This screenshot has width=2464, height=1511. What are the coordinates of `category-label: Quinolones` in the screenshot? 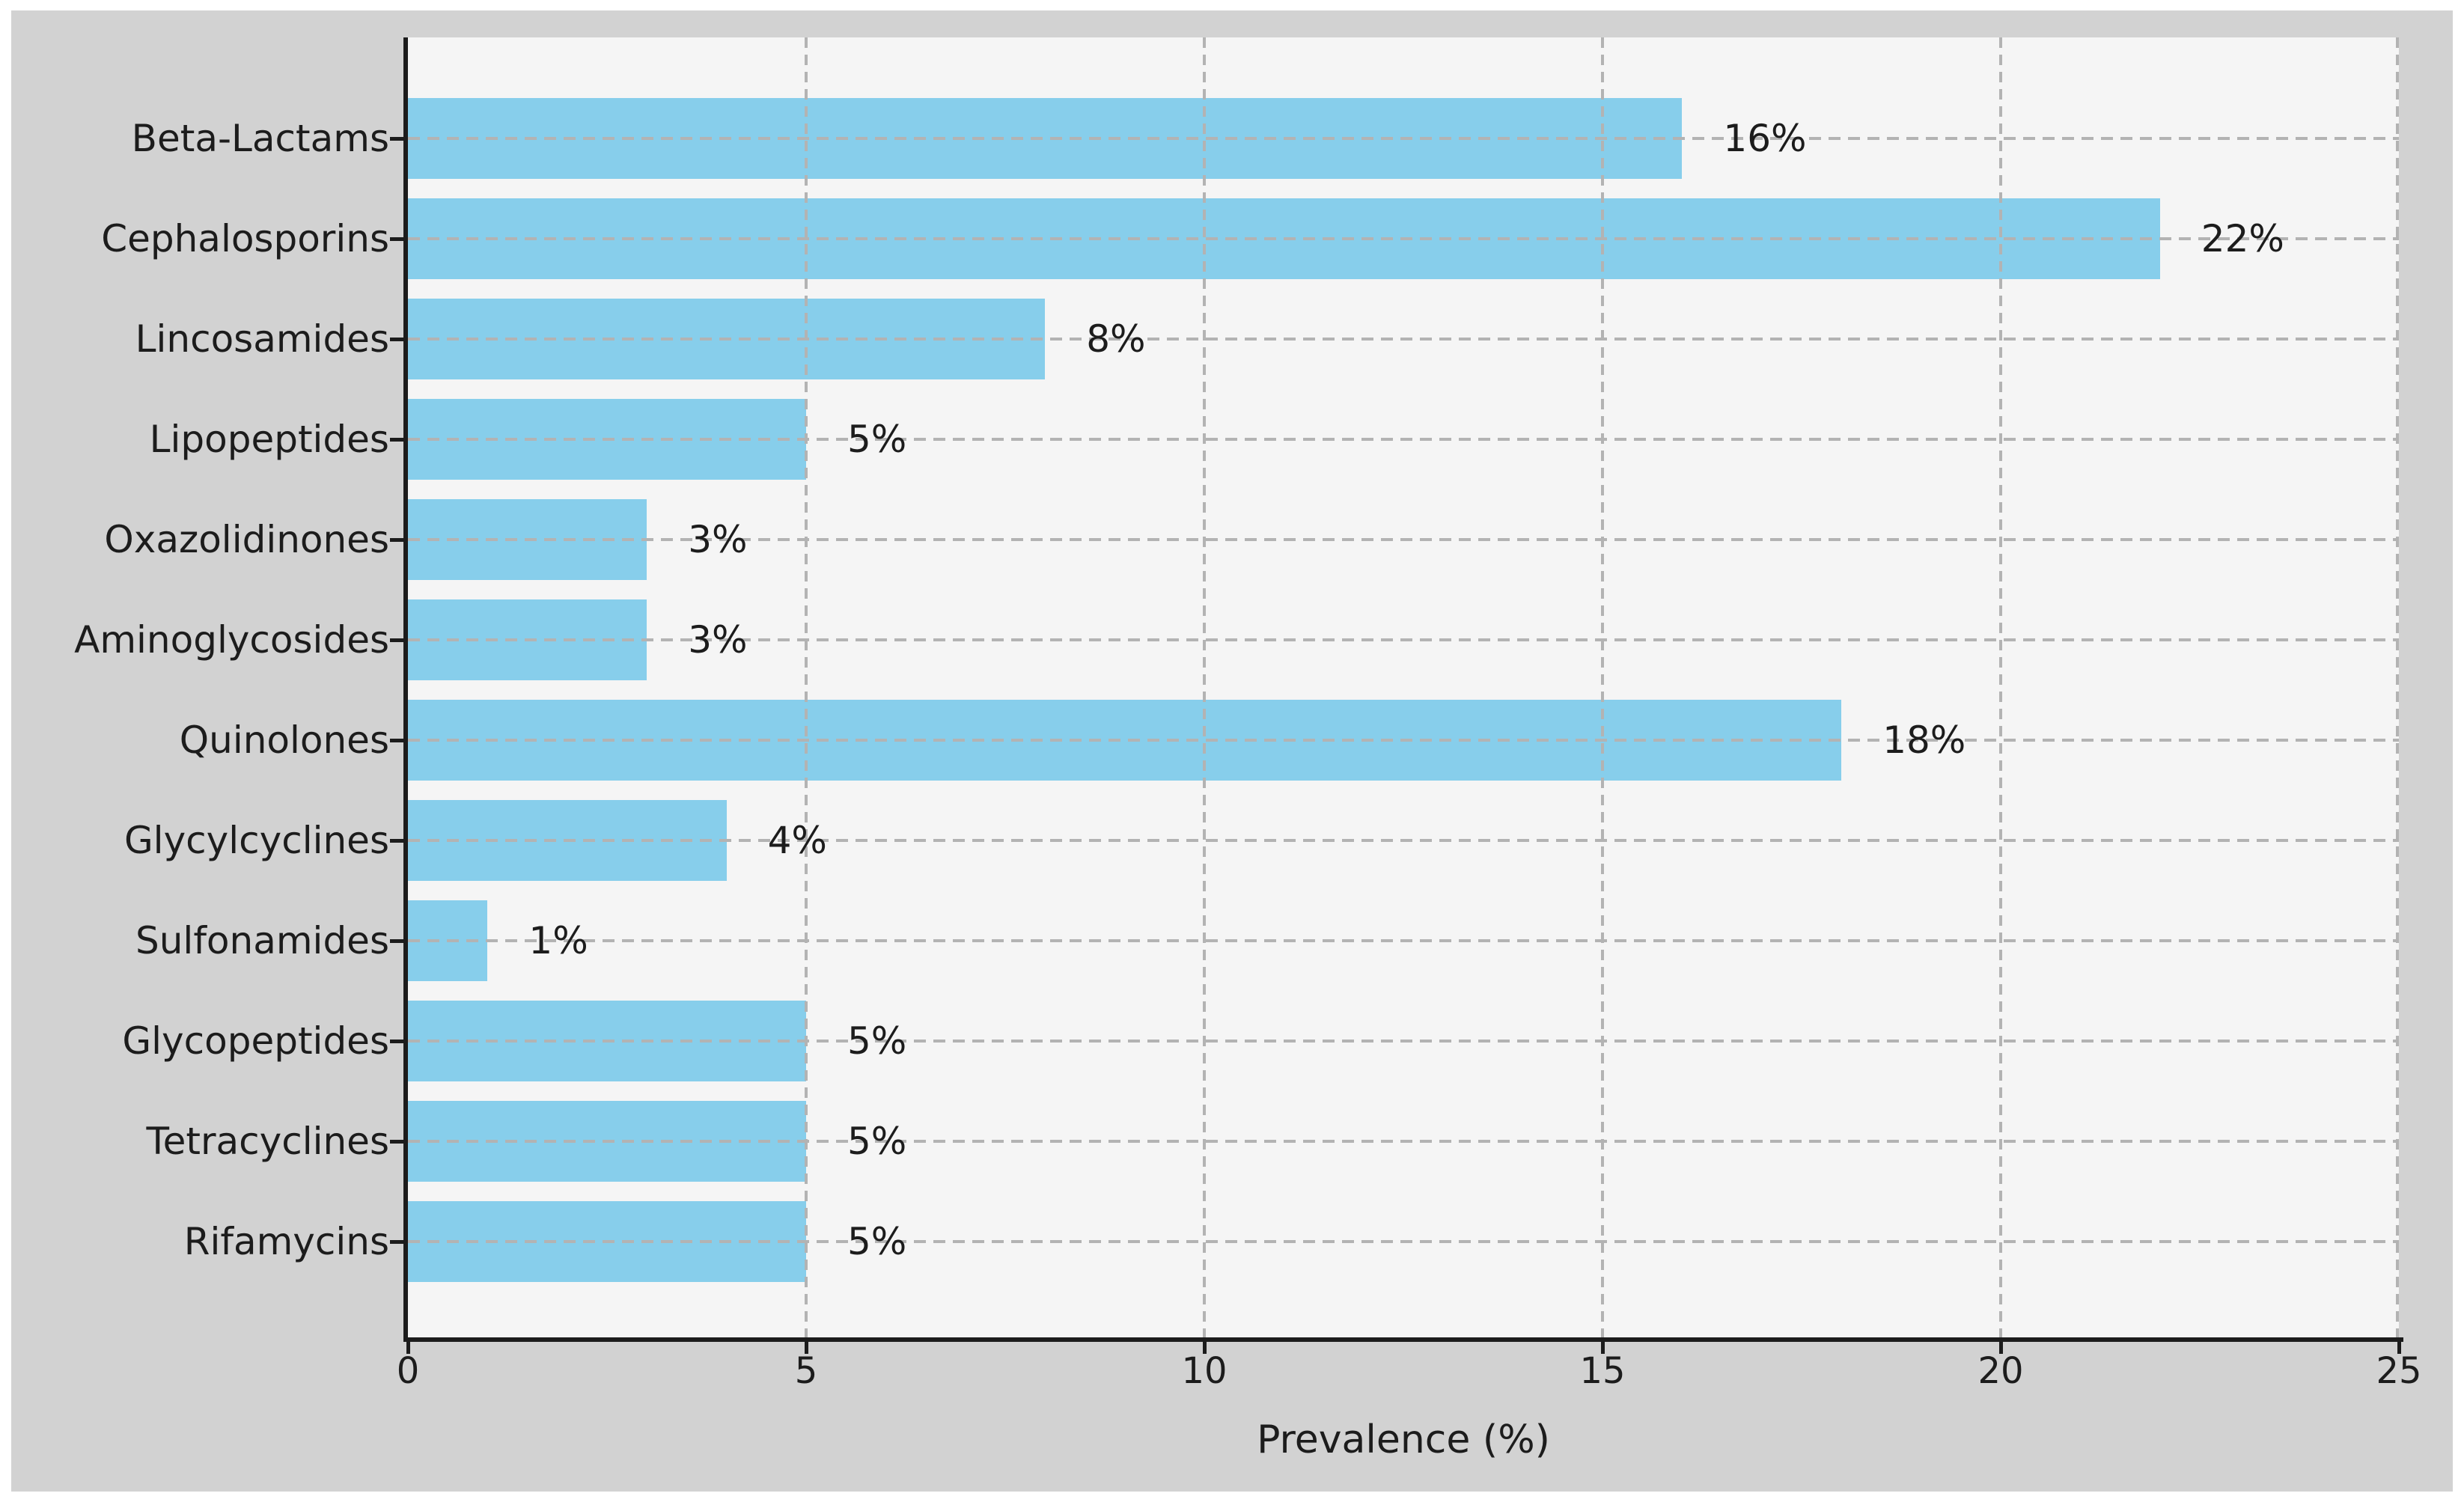 It's located at (284, 740).